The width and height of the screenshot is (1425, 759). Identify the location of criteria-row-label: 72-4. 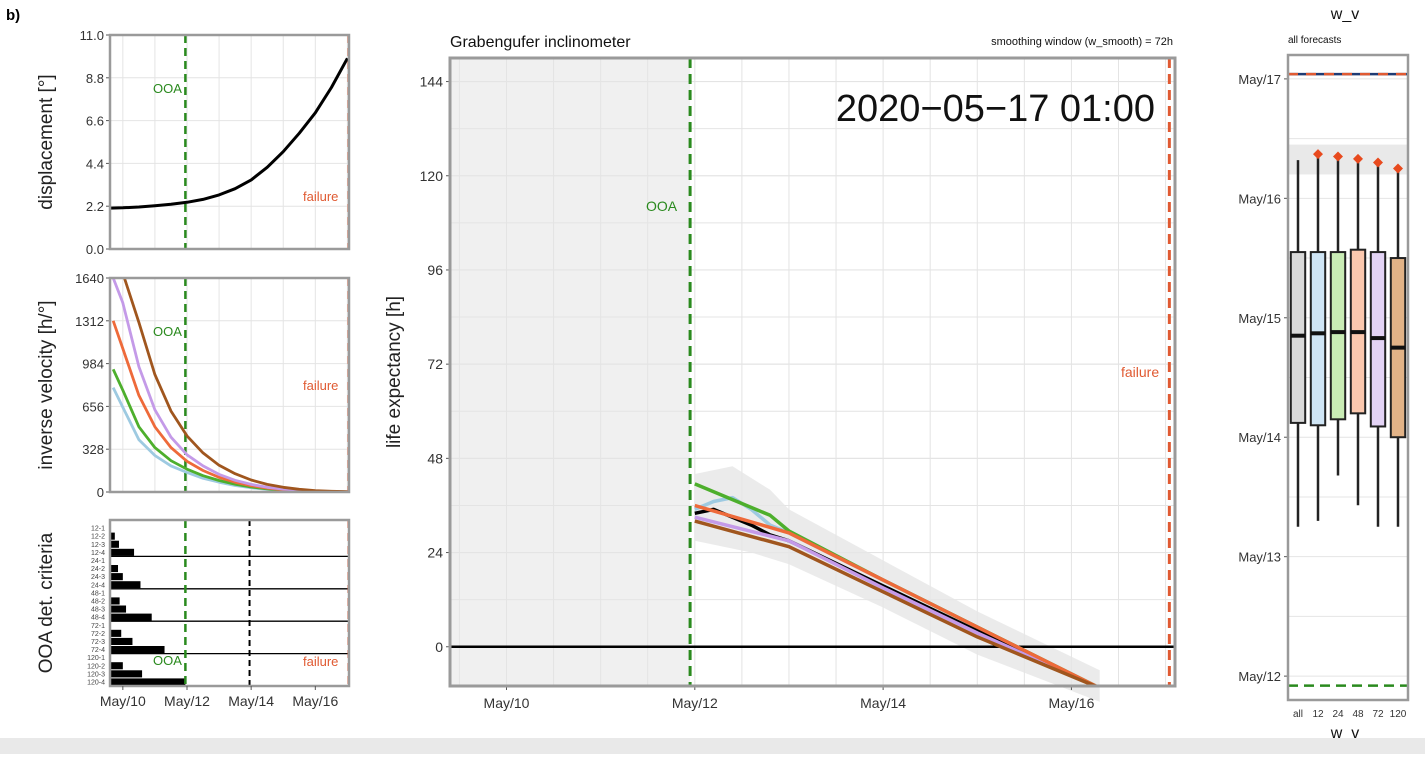
(98, 650).